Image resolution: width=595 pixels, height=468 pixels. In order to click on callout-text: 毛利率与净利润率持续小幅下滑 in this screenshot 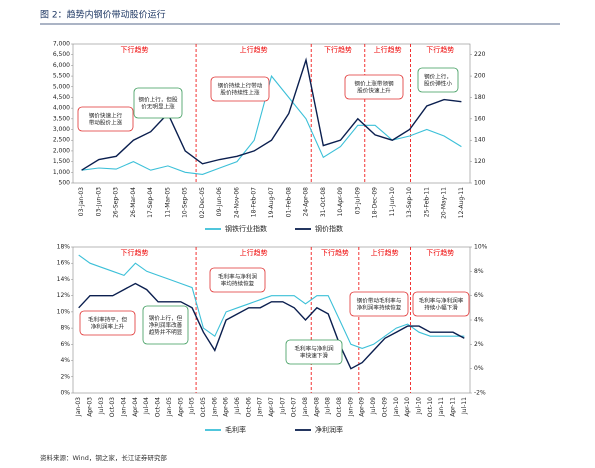, I will do `click(441, 303)`.